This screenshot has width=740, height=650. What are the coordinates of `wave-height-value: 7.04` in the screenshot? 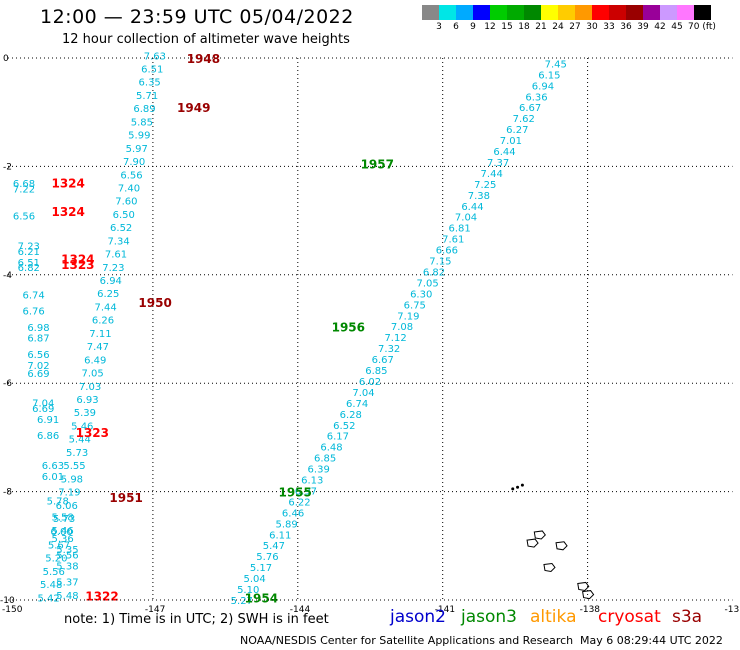 It's located at (43, 404).